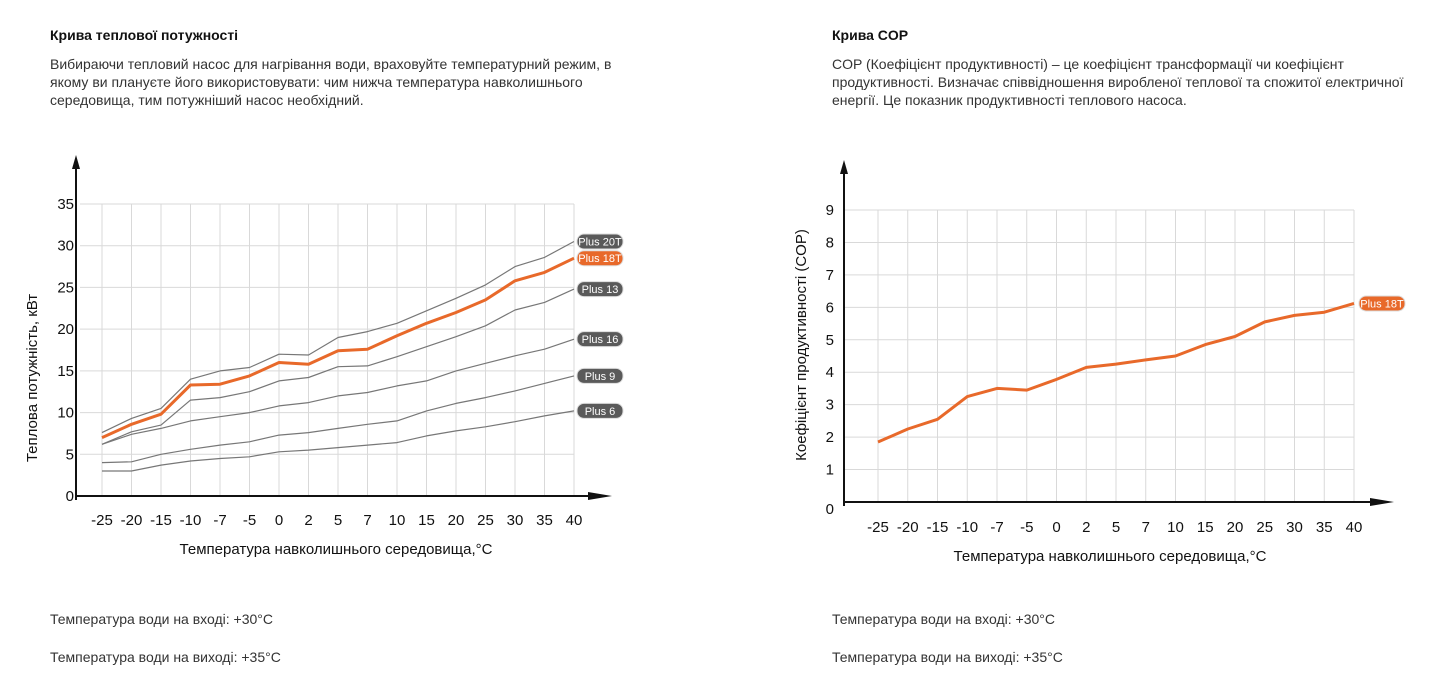 This screenshot has height=683, width=1440. What do you see at coordinates (65, 329) in the screenshot?
I see `y-tick-label: 20` at bounding box center [65, 329].